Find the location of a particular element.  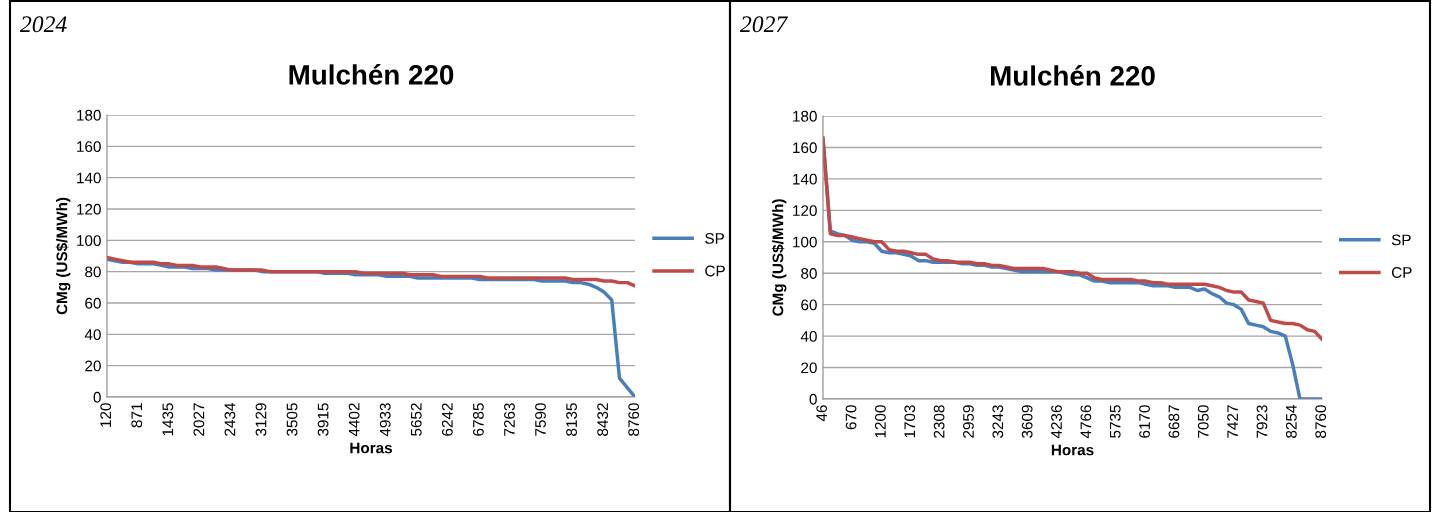

x-tick-label: 8135 is located at coordinates (571, 419).